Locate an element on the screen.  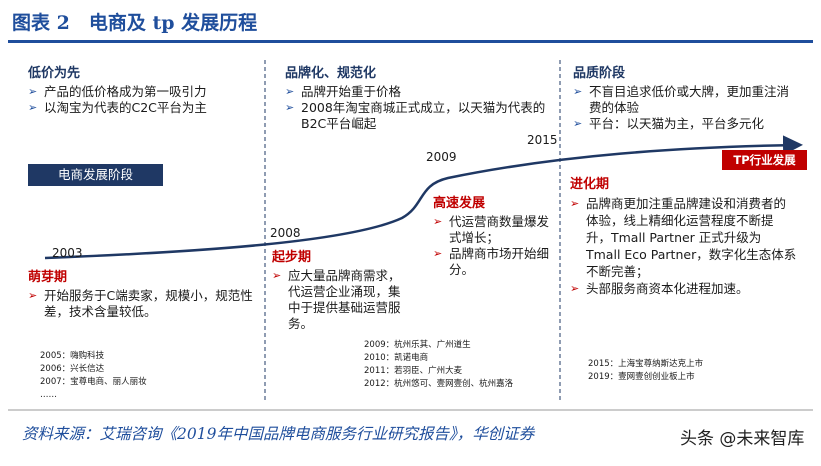
watermark: 头条 @未来智库 is located at coordinates (742, 436).